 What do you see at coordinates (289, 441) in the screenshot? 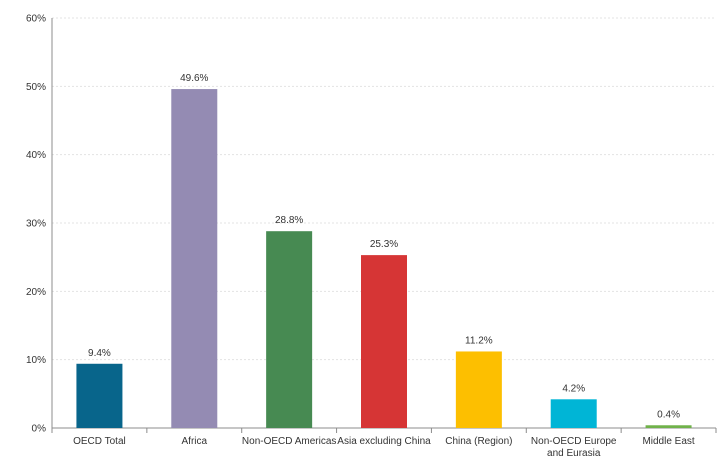
I see `x-category-label: Non-OECD Americas` at bounding box center [289, 441].